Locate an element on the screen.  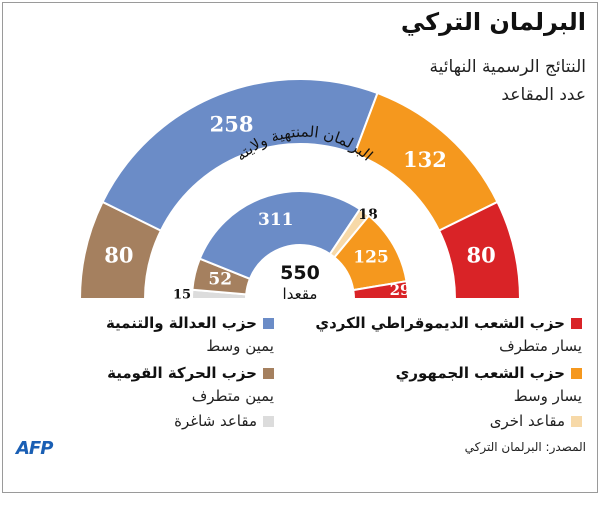
legend-name: مقاعد شاغرة is located at coordinates (224, 421).